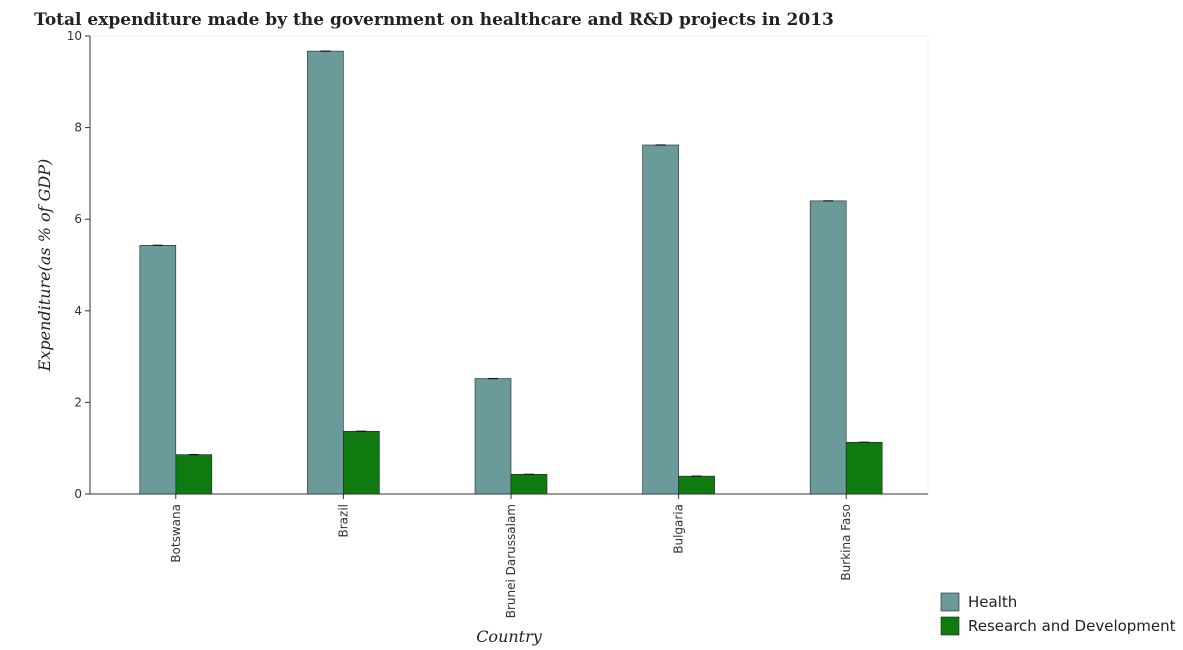  I want to click on x-tick-label: Bulgaria, so click(679, 529).